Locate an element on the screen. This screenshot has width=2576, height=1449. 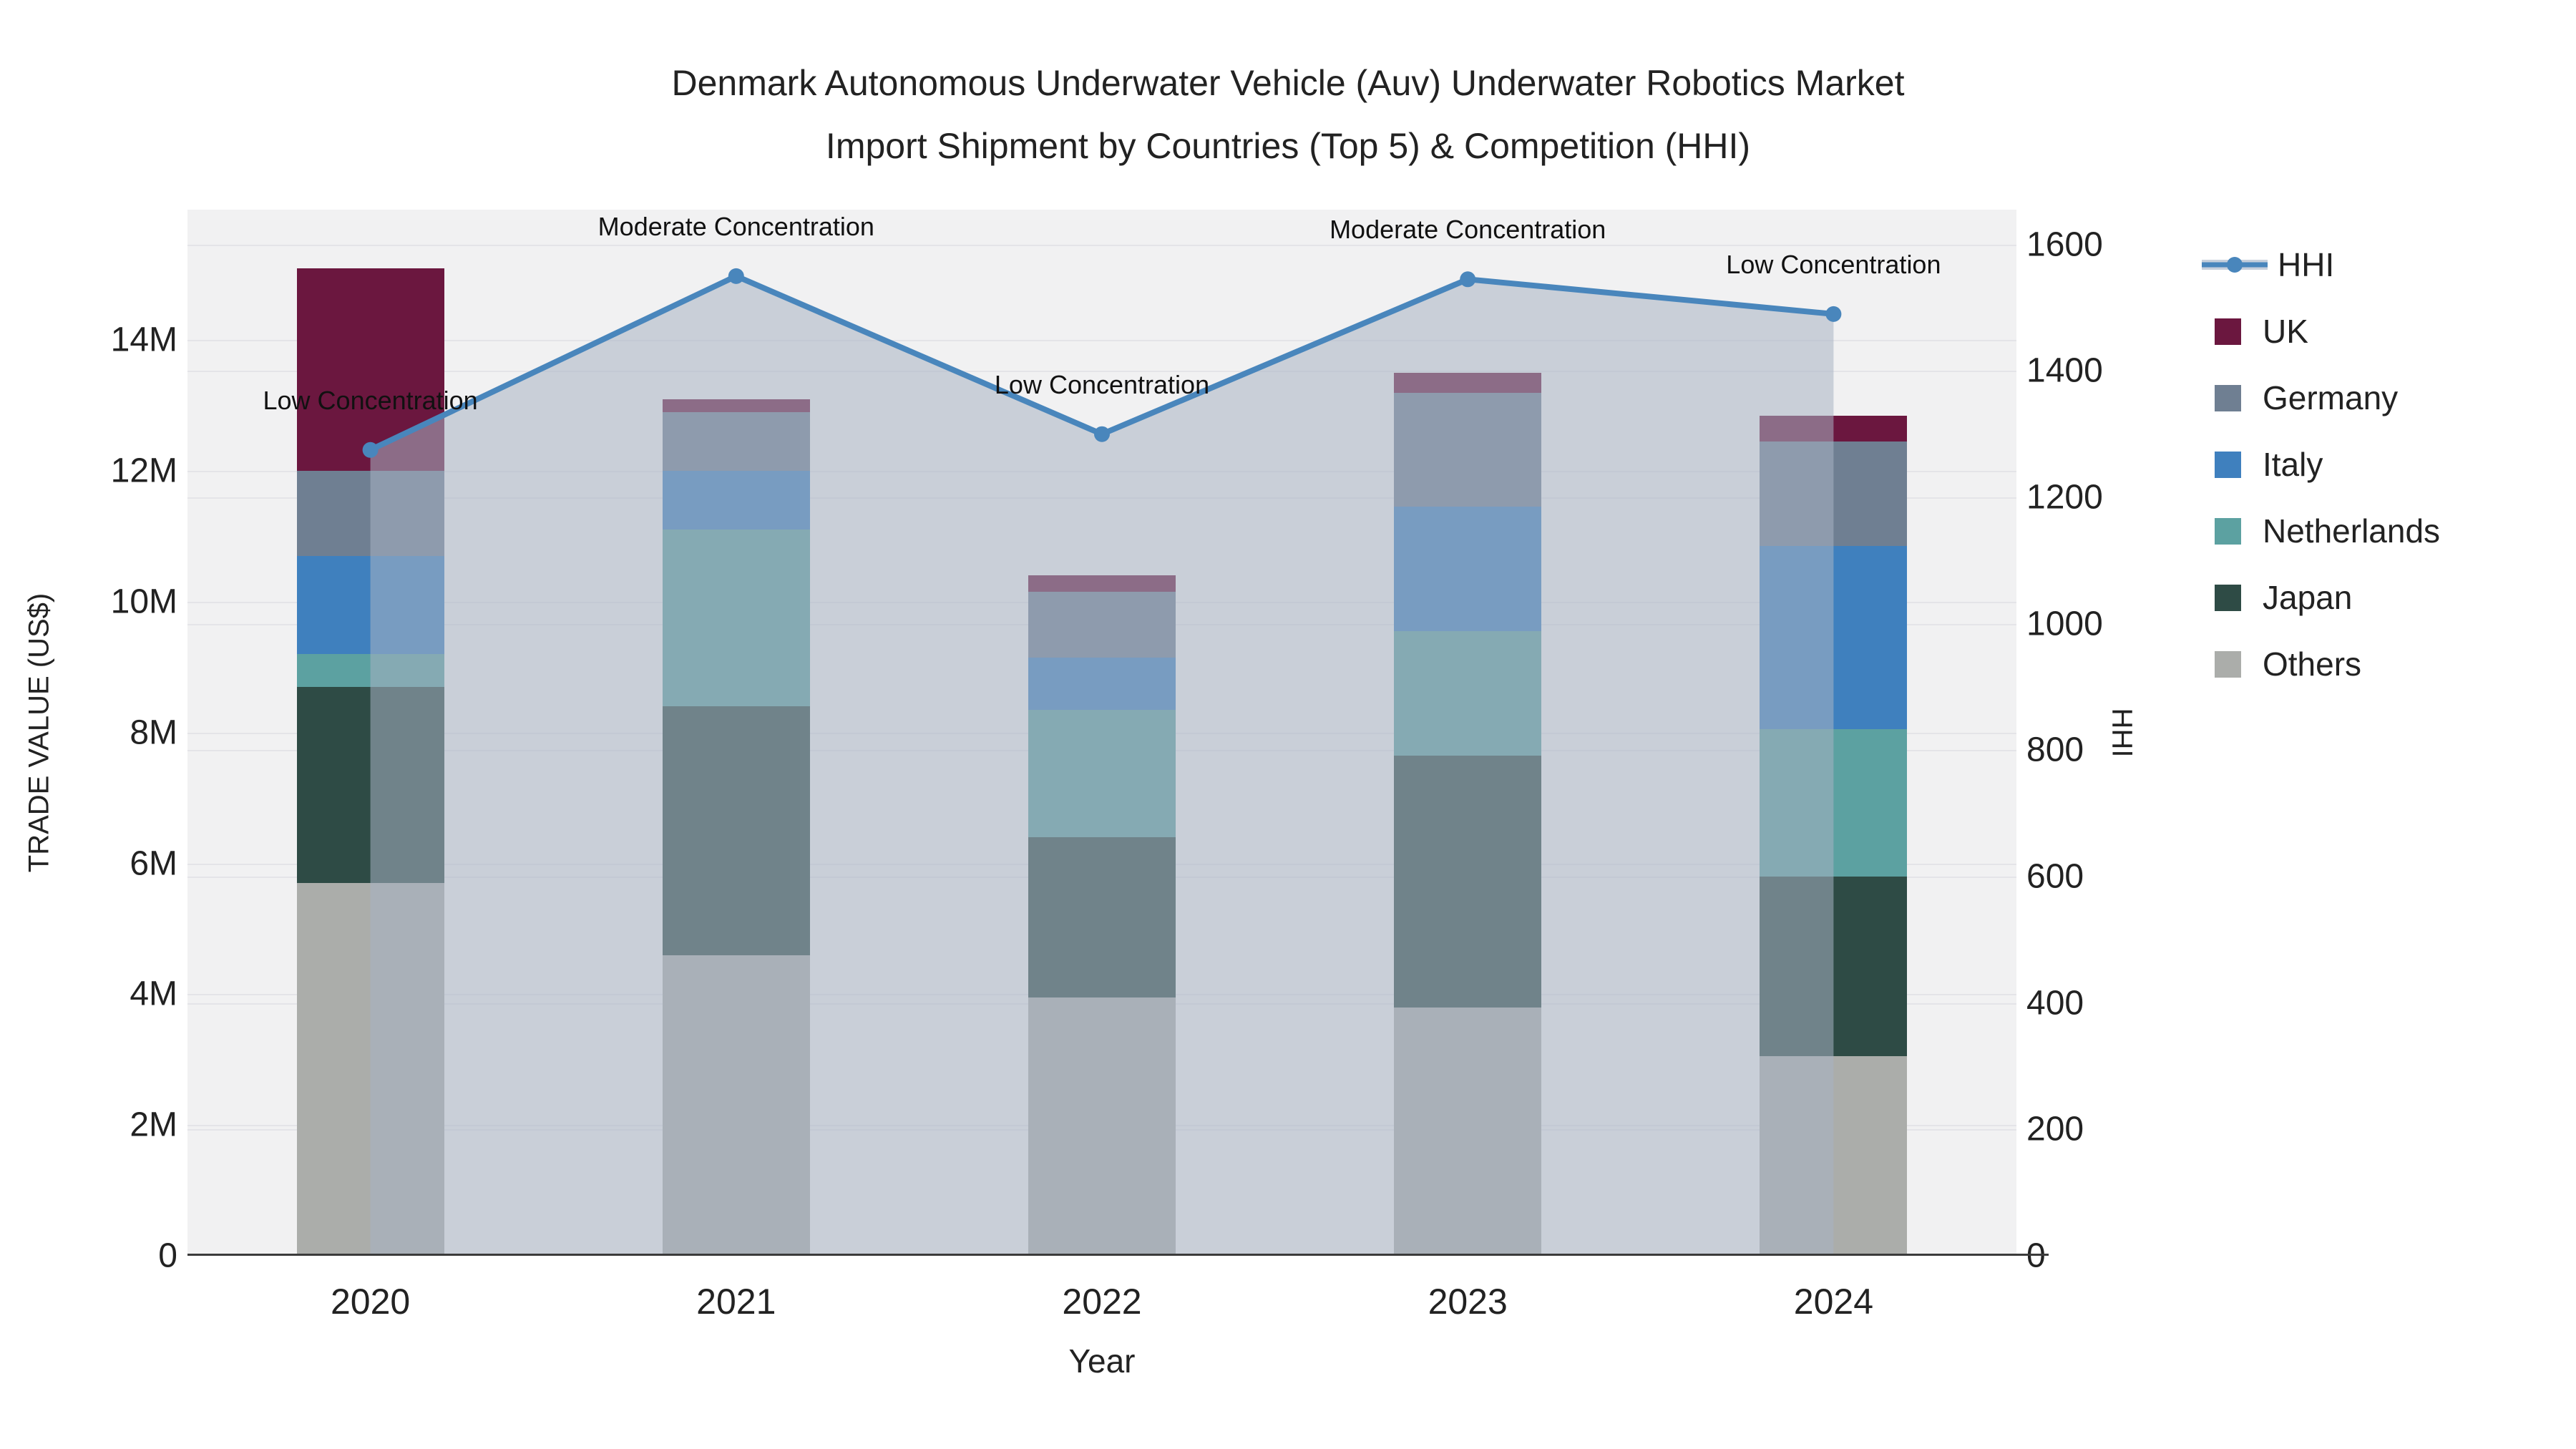
y-tick-label-right: 1000 is located at coordinates (2064, 624).